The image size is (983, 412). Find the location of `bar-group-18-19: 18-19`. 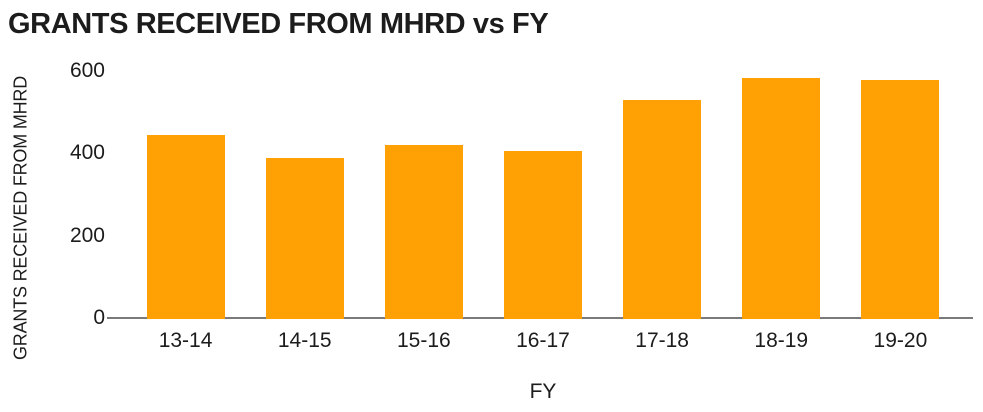

bar-group-18-19: 18-19 is located at coordinates (781, 211).